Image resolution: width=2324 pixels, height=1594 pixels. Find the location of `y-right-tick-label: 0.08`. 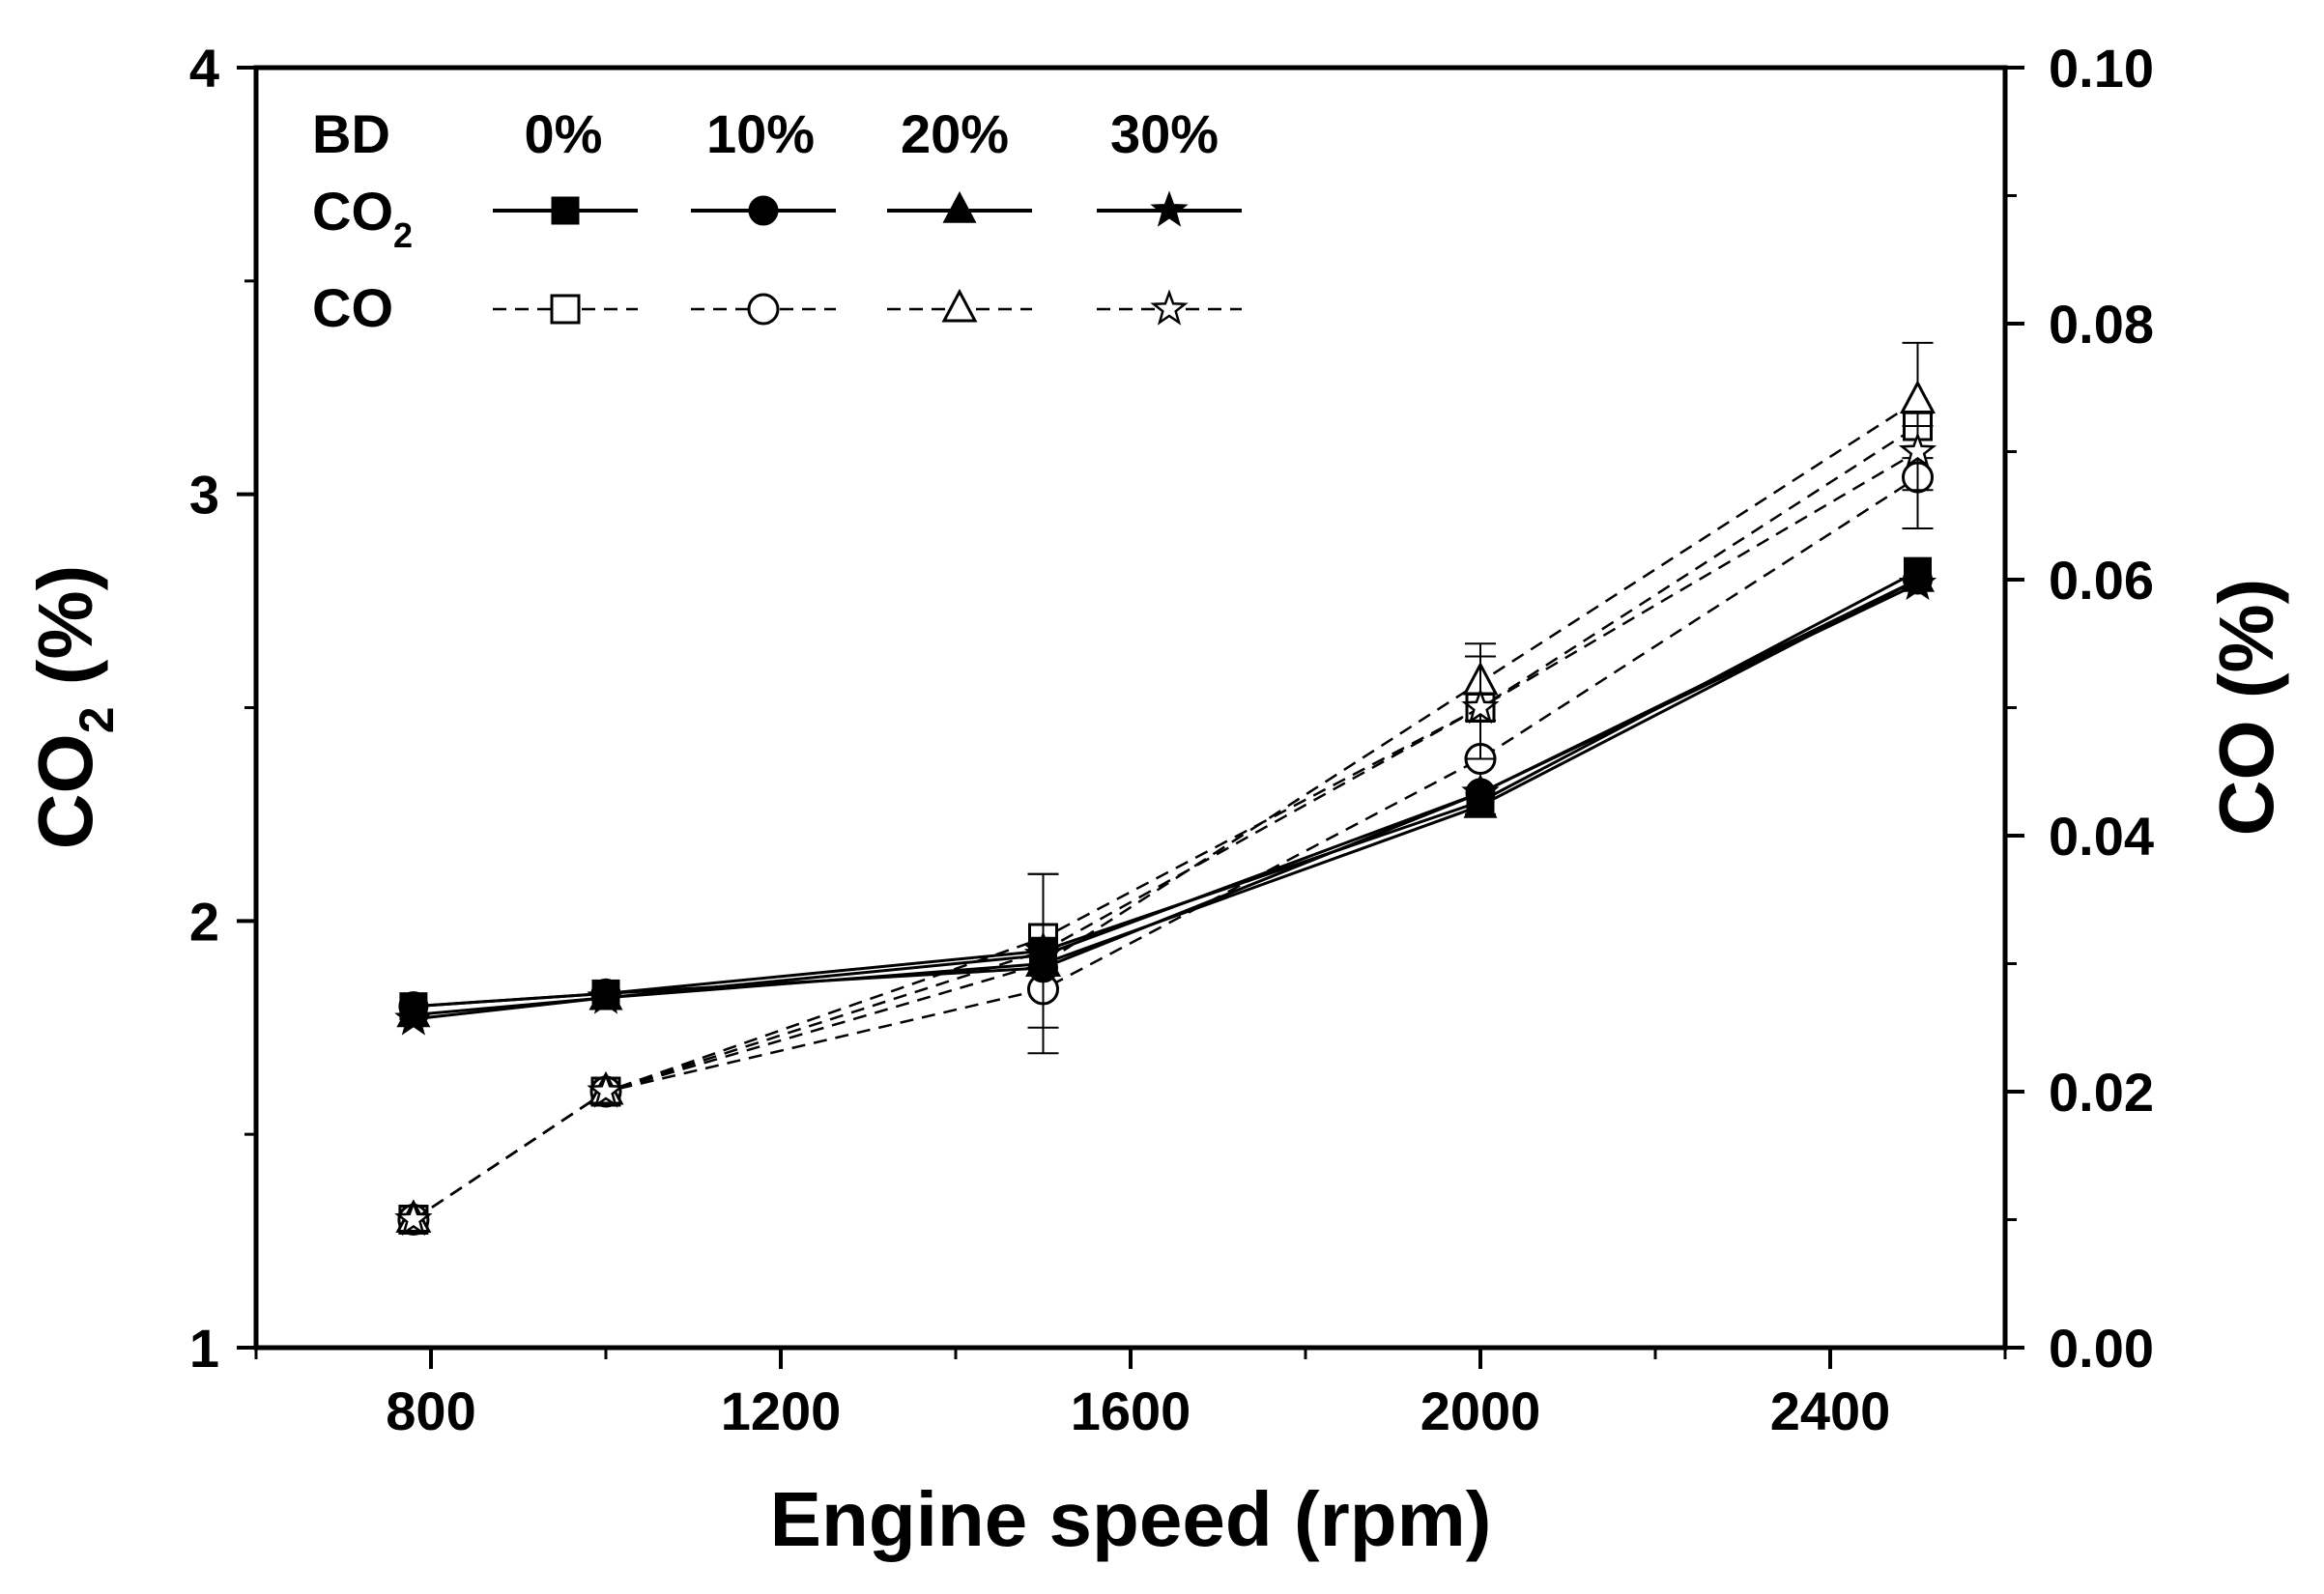

y-right-tick-label: 0.08 is located at coordinates (2101, 325).